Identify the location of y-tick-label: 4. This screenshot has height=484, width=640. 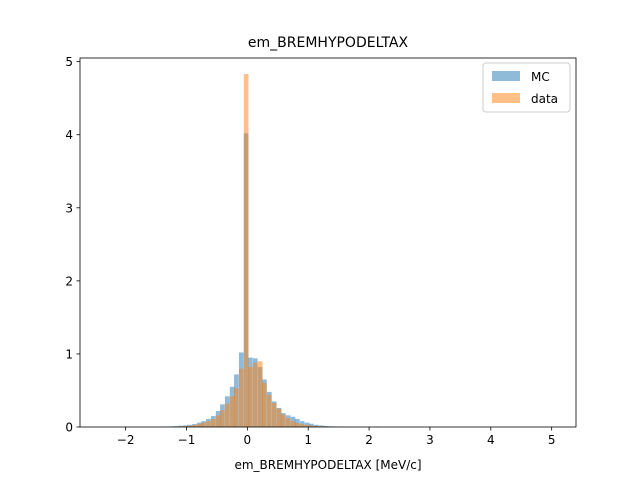
(69, 135).